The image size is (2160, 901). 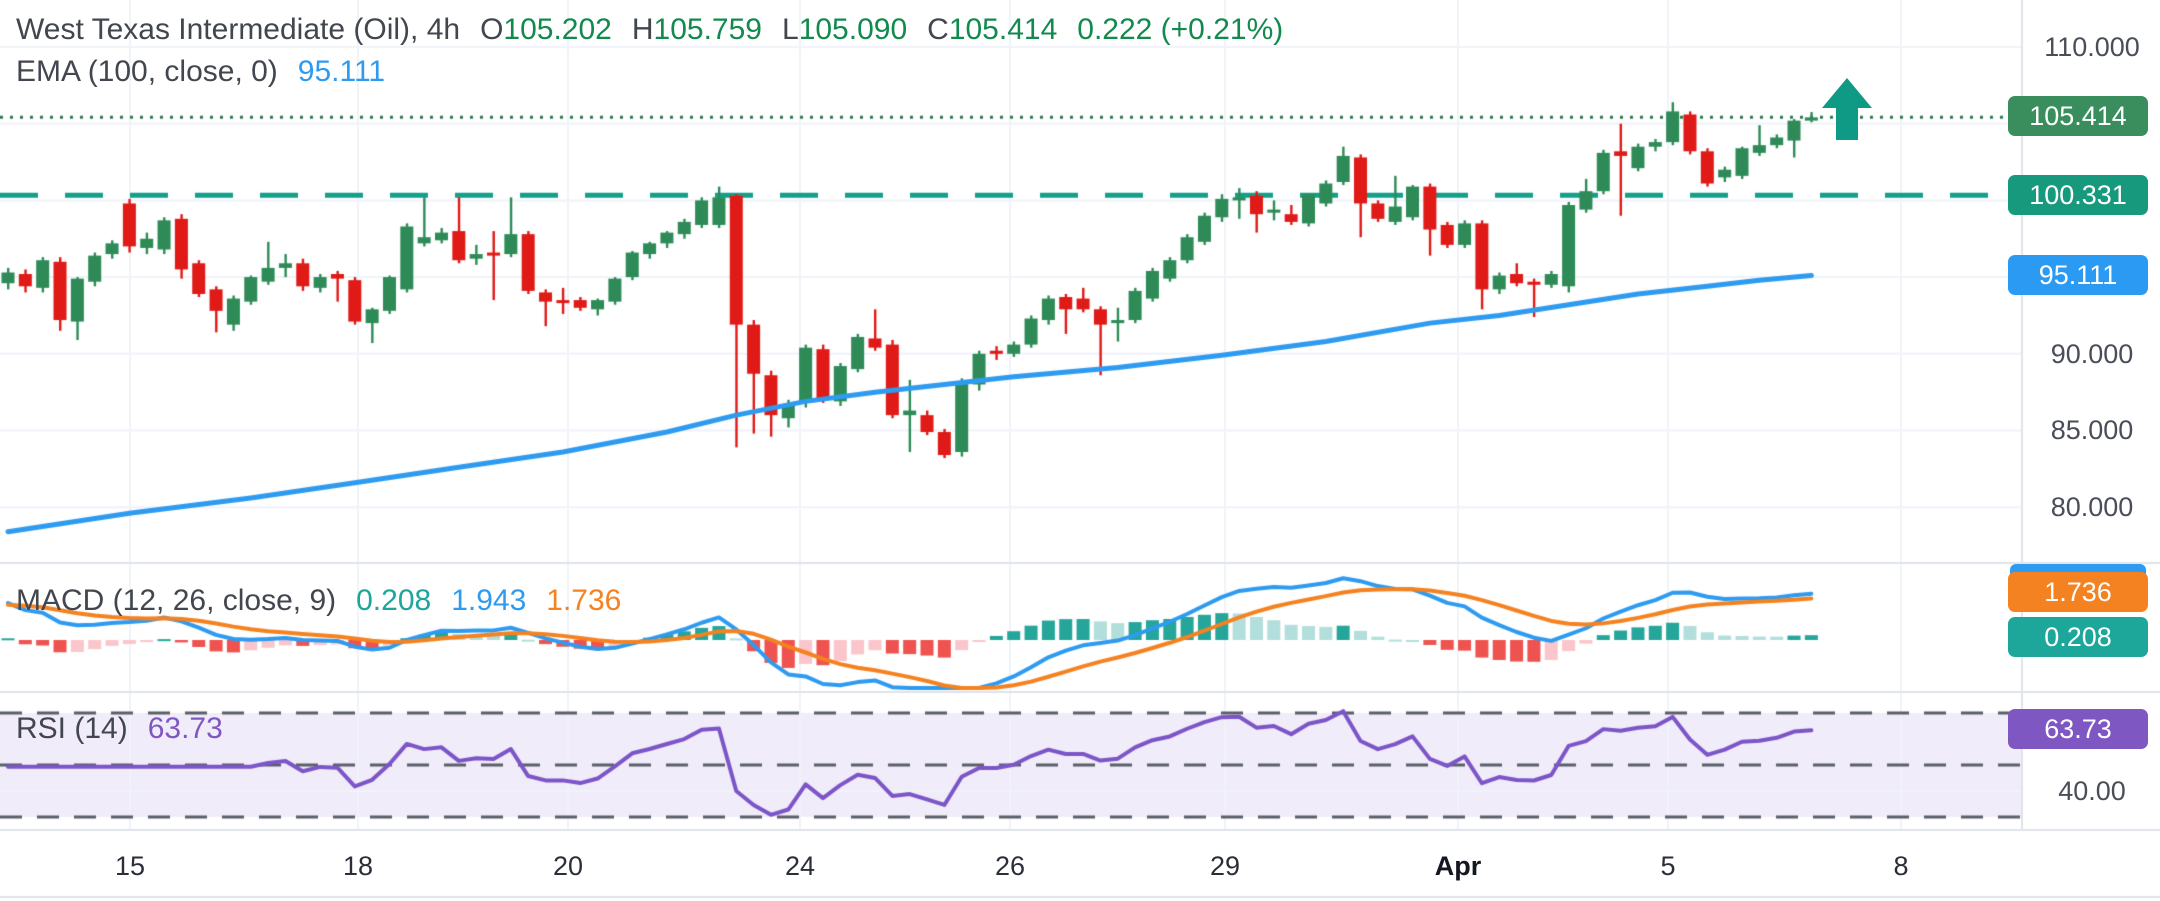 I want to click on time-label-month: Apr, so click(x=1458, y=866).